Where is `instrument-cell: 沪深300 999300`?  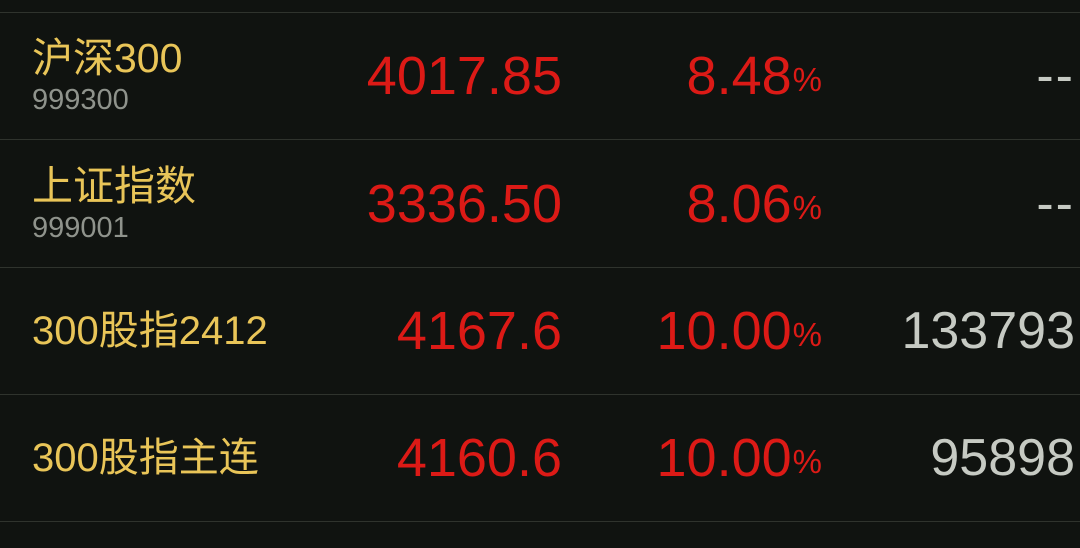
instrument-cell: 沪深300 999300 is located at coordinates (107, 76).